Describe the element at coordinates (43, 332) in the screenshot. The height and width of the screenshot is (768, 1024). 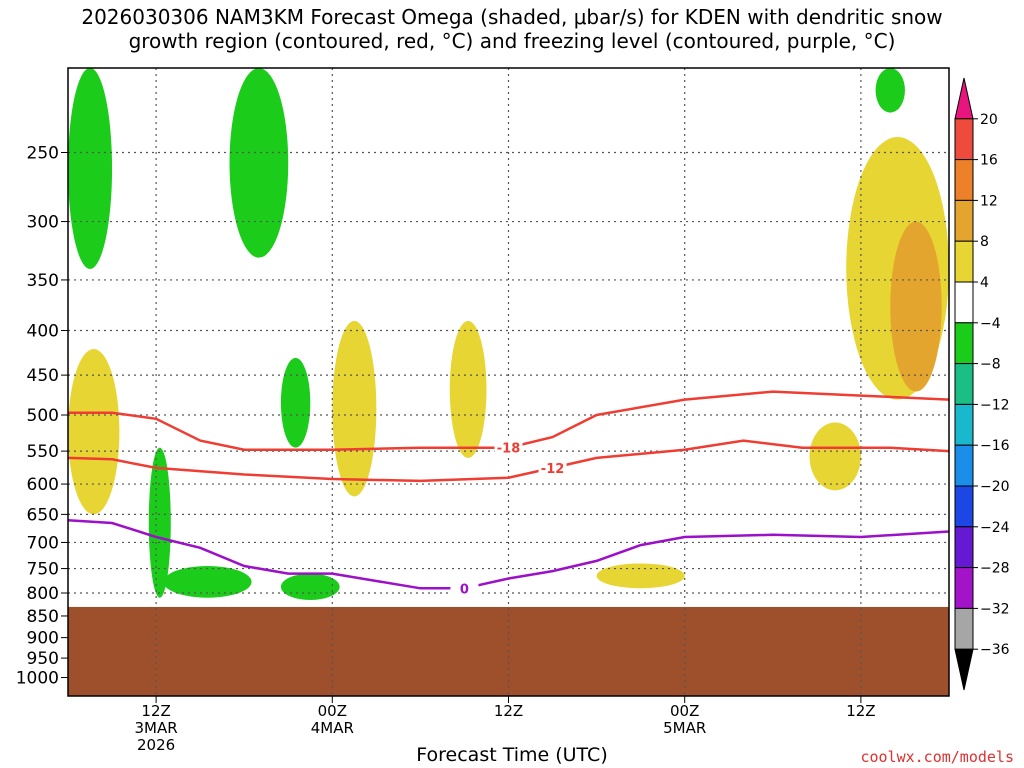
I see `y-tick-label-400: 400` at that location.